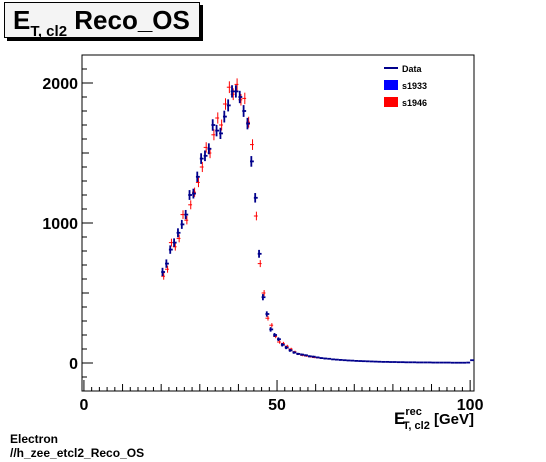  I want to click on legend-box-swatch, so click(391, 102).